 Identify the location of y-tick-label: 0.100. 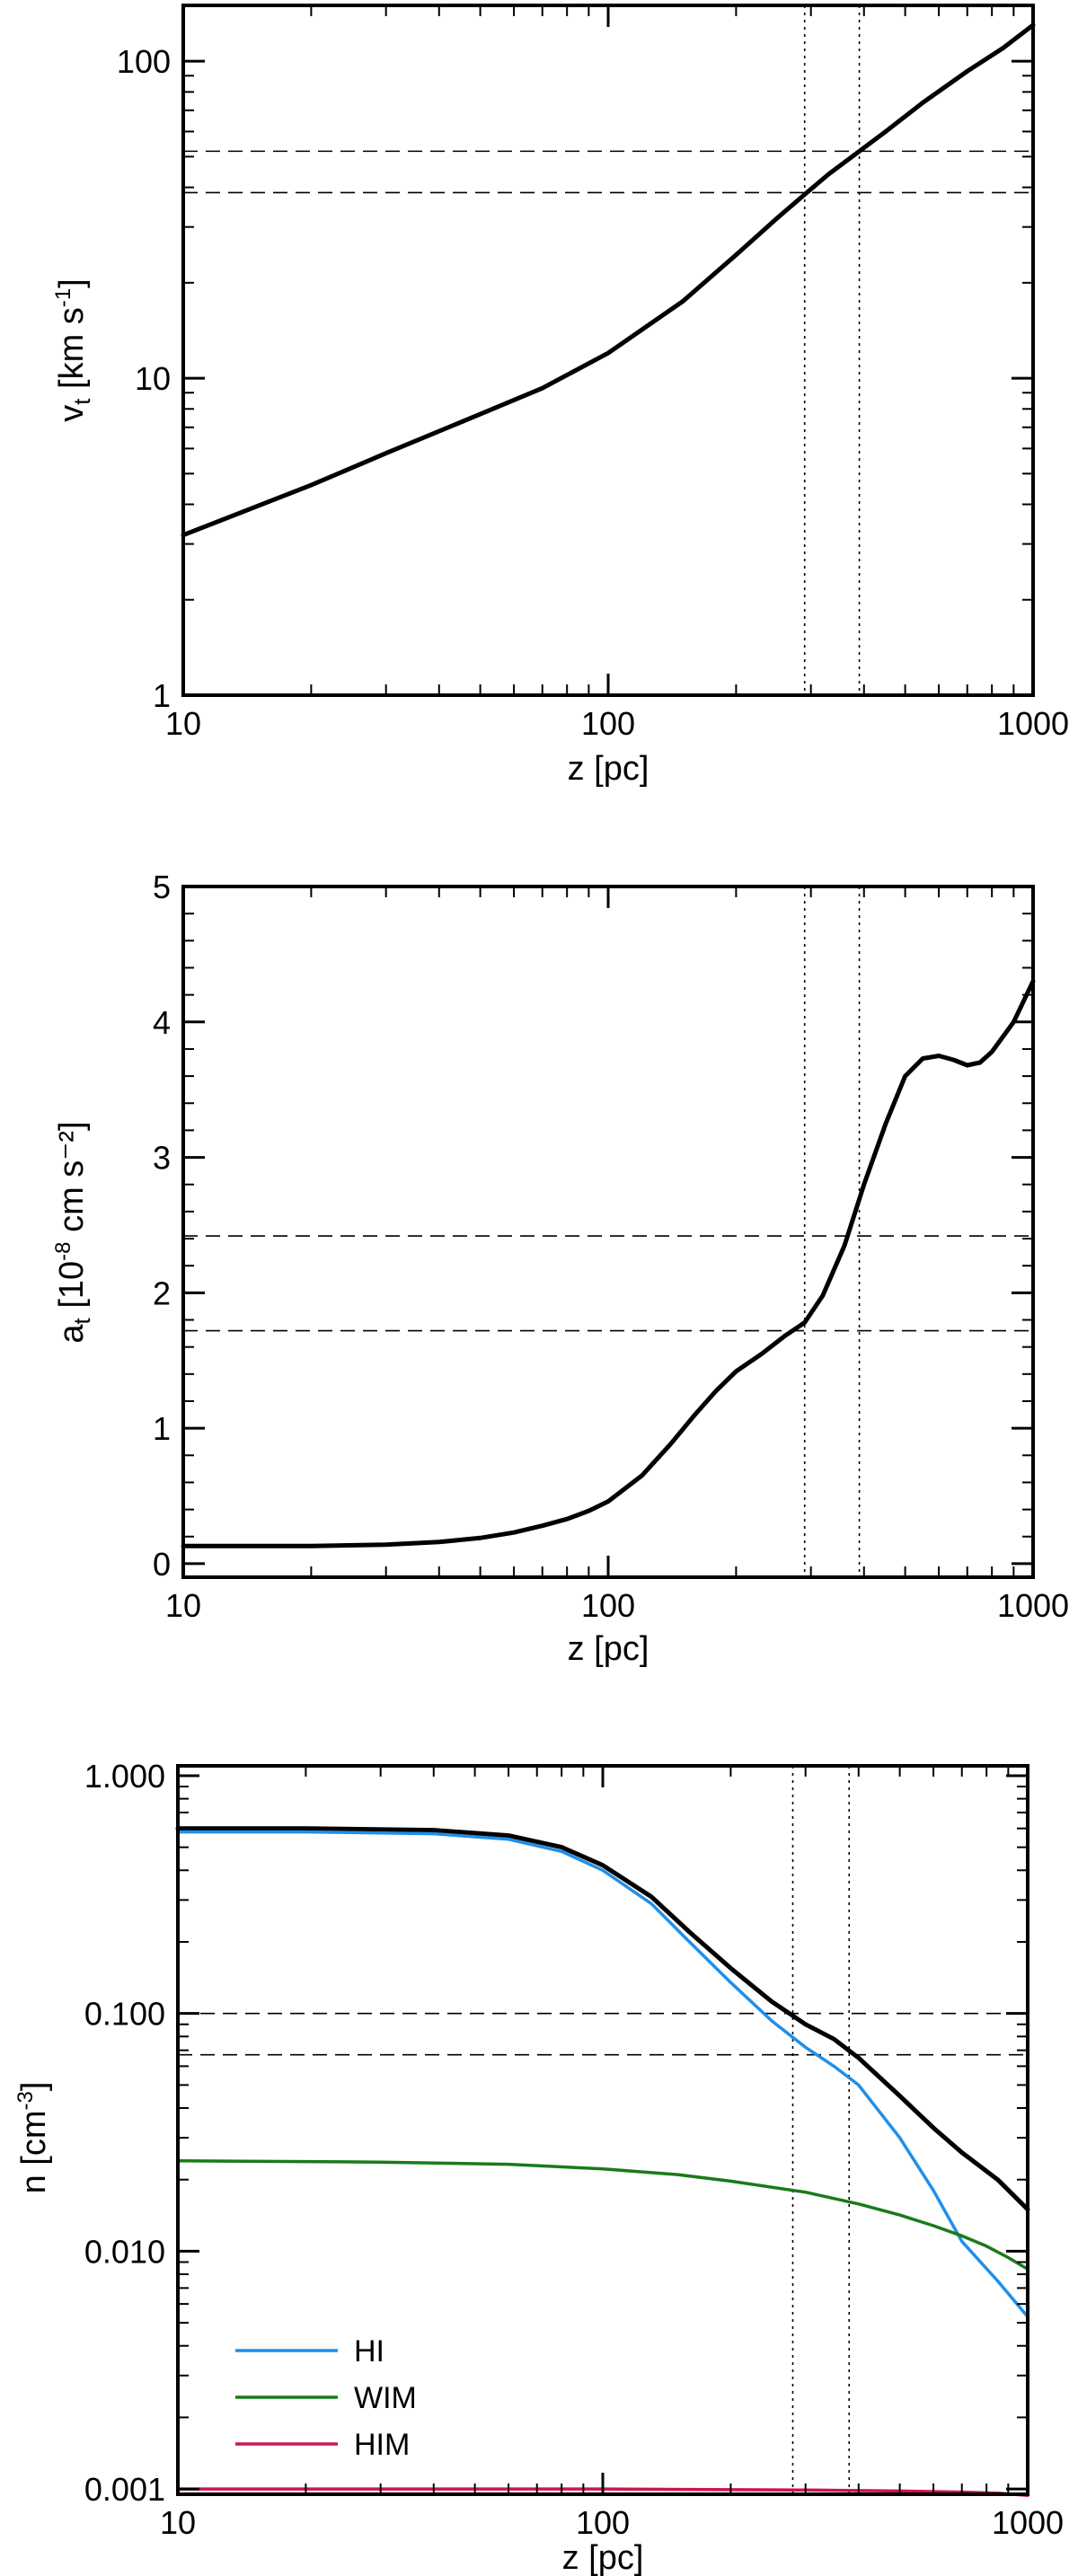
(124, 2014).